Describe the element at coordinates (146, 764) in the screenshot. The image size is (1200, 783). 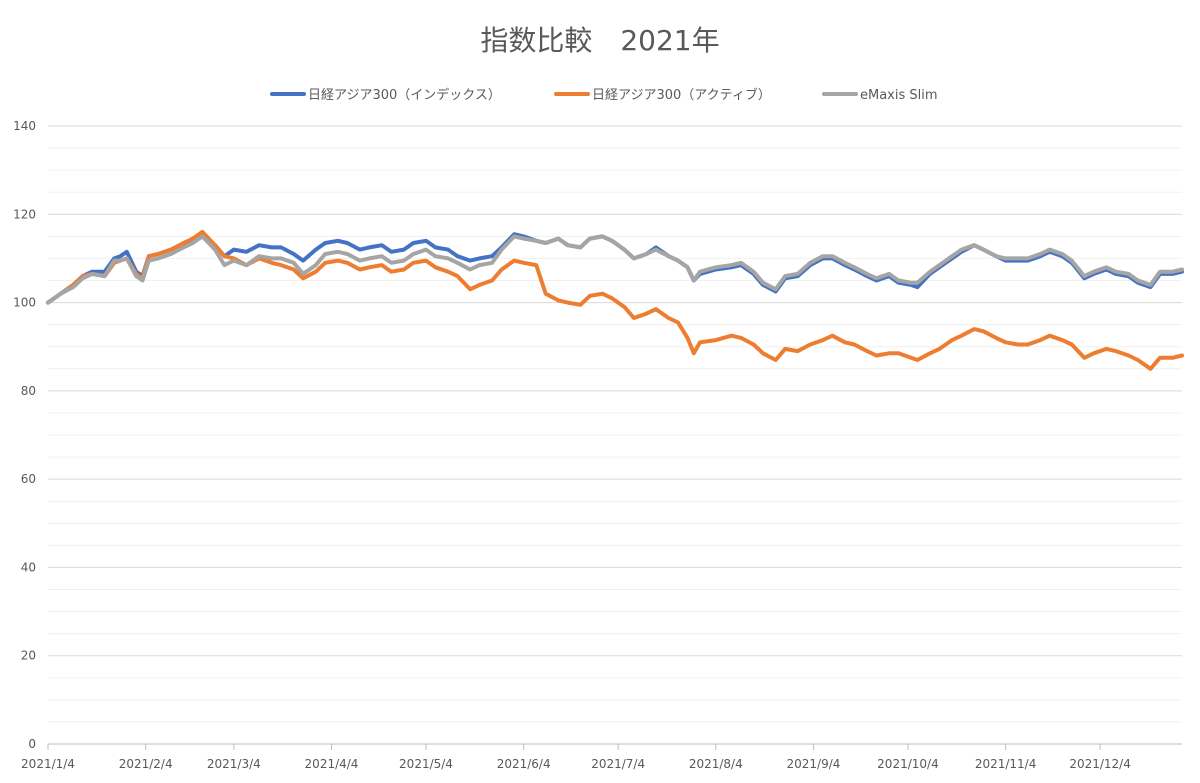
I see `x-tick-label: 2021/2/4` at that location.